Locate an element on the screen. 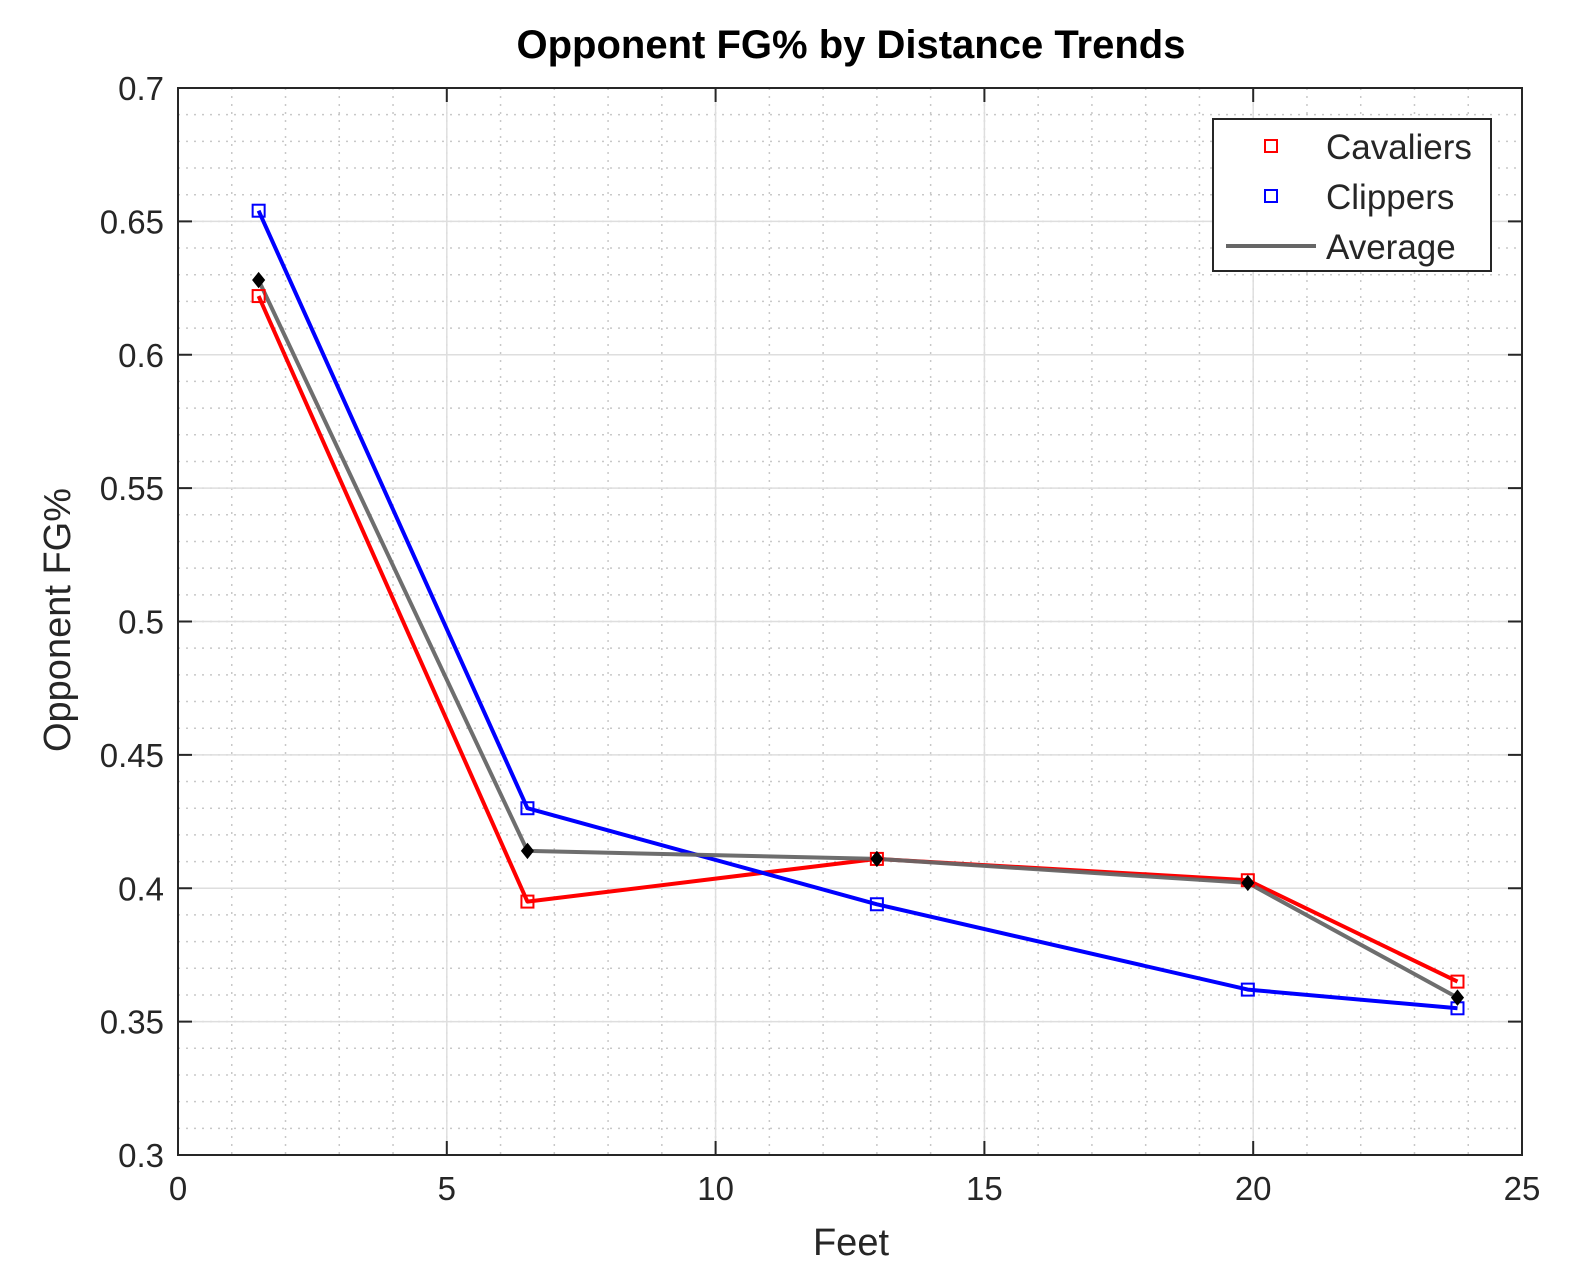 The image size is (1584, 1274). x-axis-label: Feet is located at coordinates (851, 1243).